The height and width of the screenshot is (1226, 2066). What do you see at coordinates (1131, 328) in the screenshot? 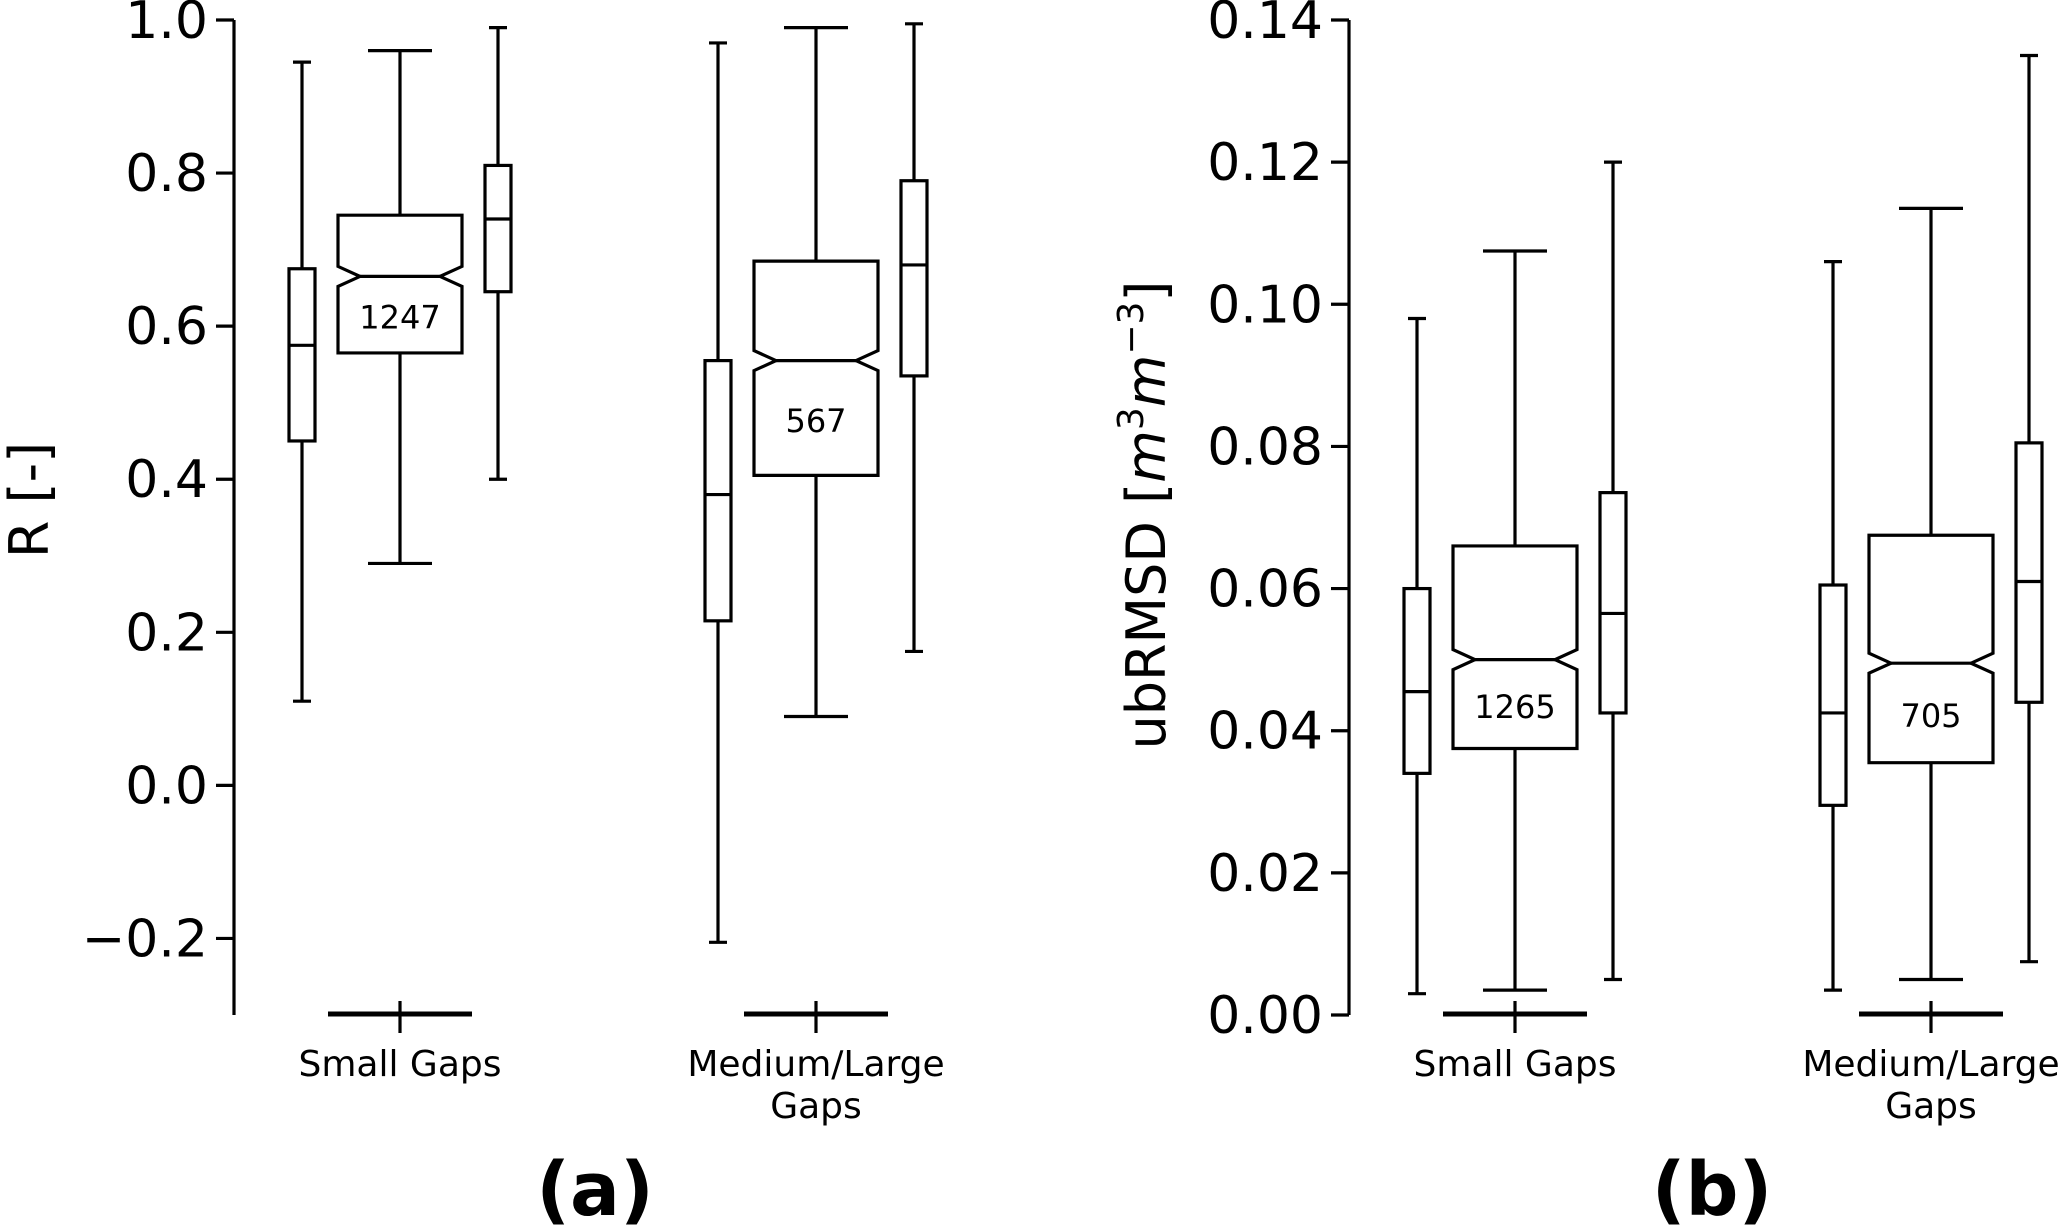
I see `y-axis-unit-exp: −3` at bounding box center [1131, 328].